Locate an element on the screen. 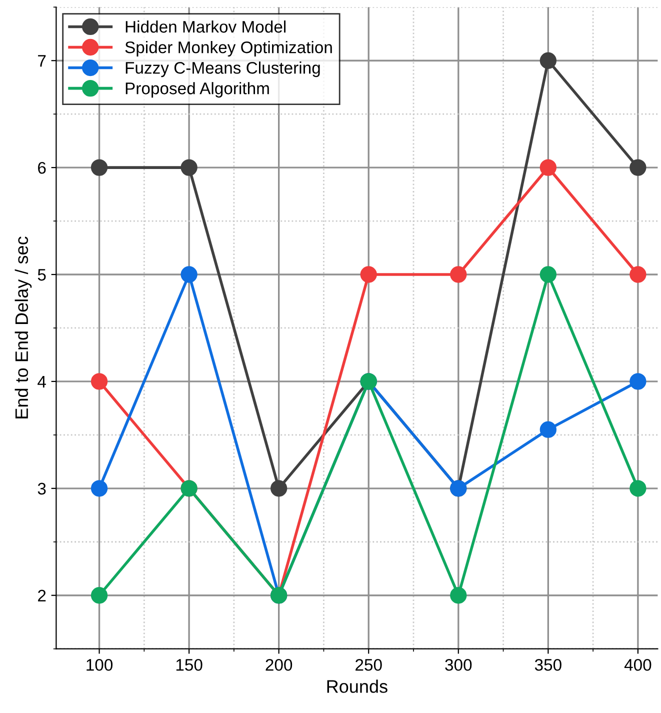  x-tick-label: 400 is located at coordinates (638, 664).